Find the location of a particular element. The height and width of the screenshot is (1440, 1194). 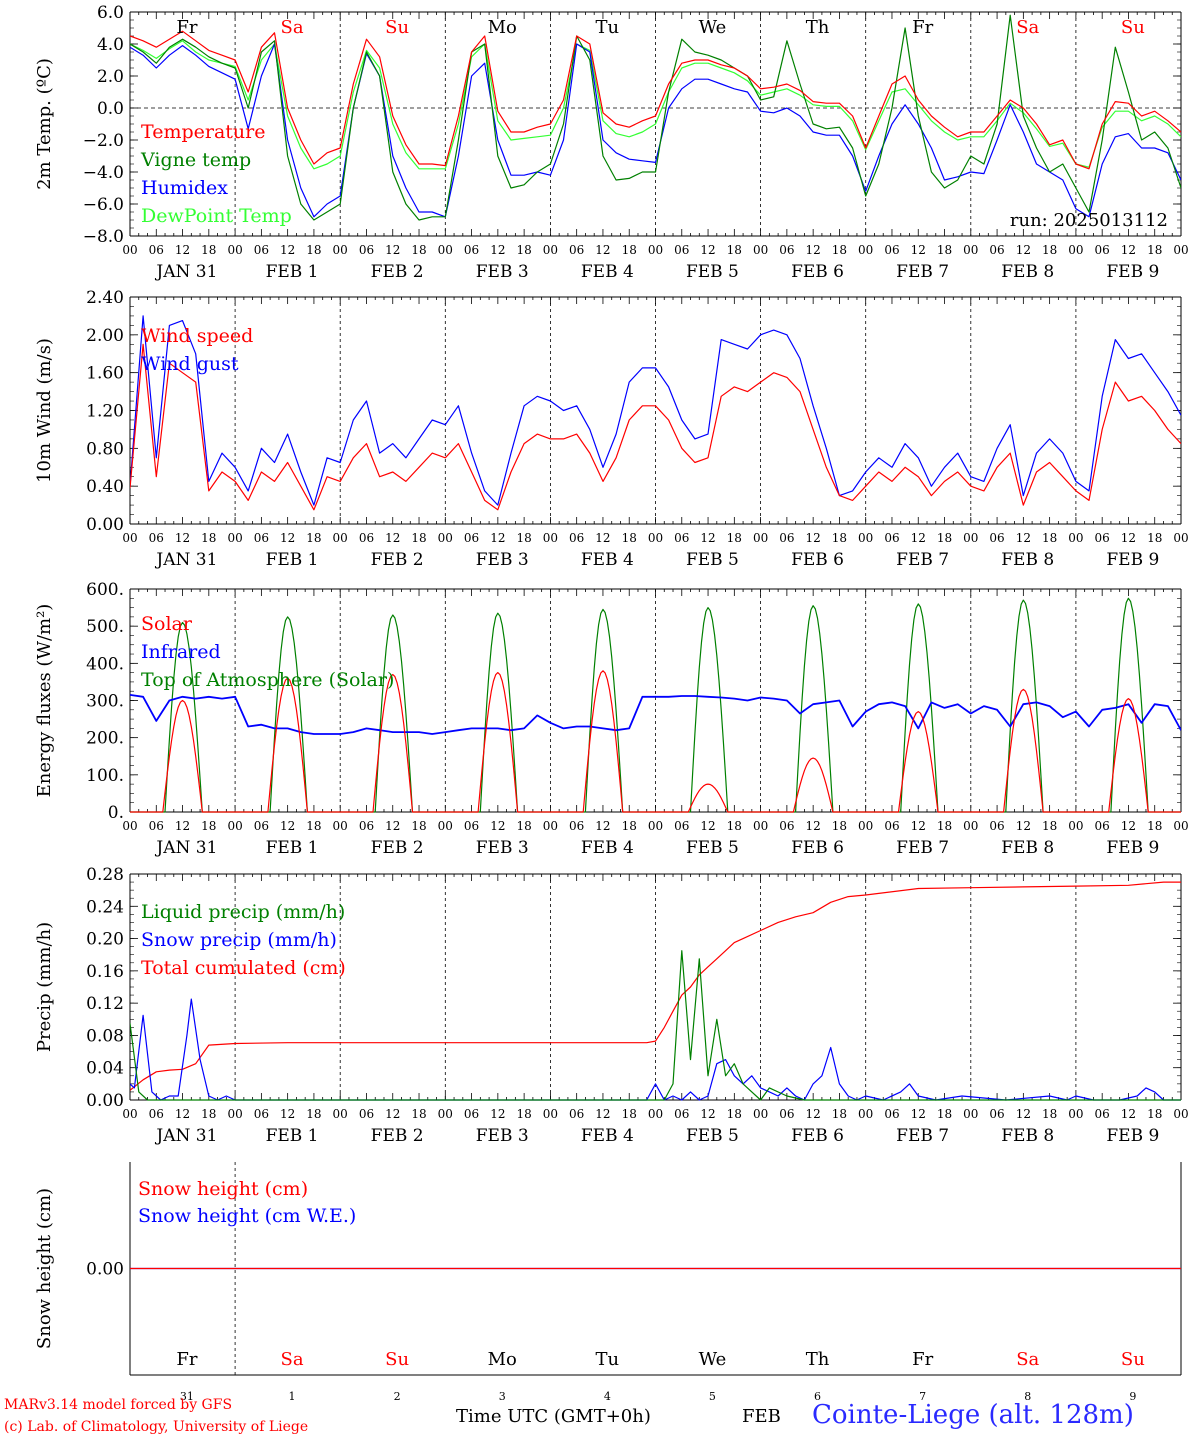

y-tick-label: 0.0 is located at coordinates (110, 109).